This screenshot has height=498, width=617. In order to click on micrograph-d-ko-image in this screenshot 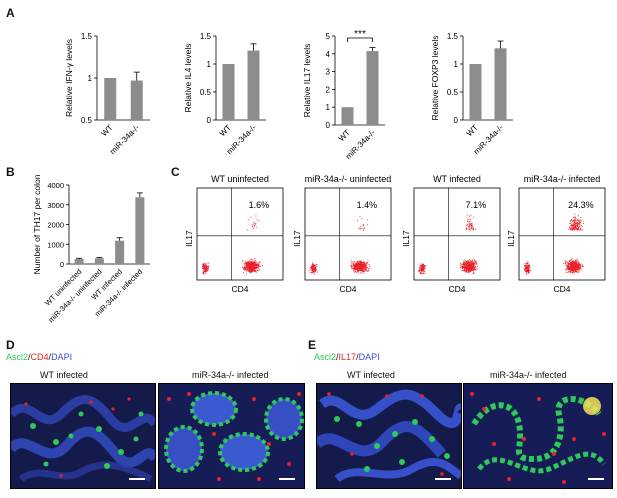, I will do `click(231, 436)`.